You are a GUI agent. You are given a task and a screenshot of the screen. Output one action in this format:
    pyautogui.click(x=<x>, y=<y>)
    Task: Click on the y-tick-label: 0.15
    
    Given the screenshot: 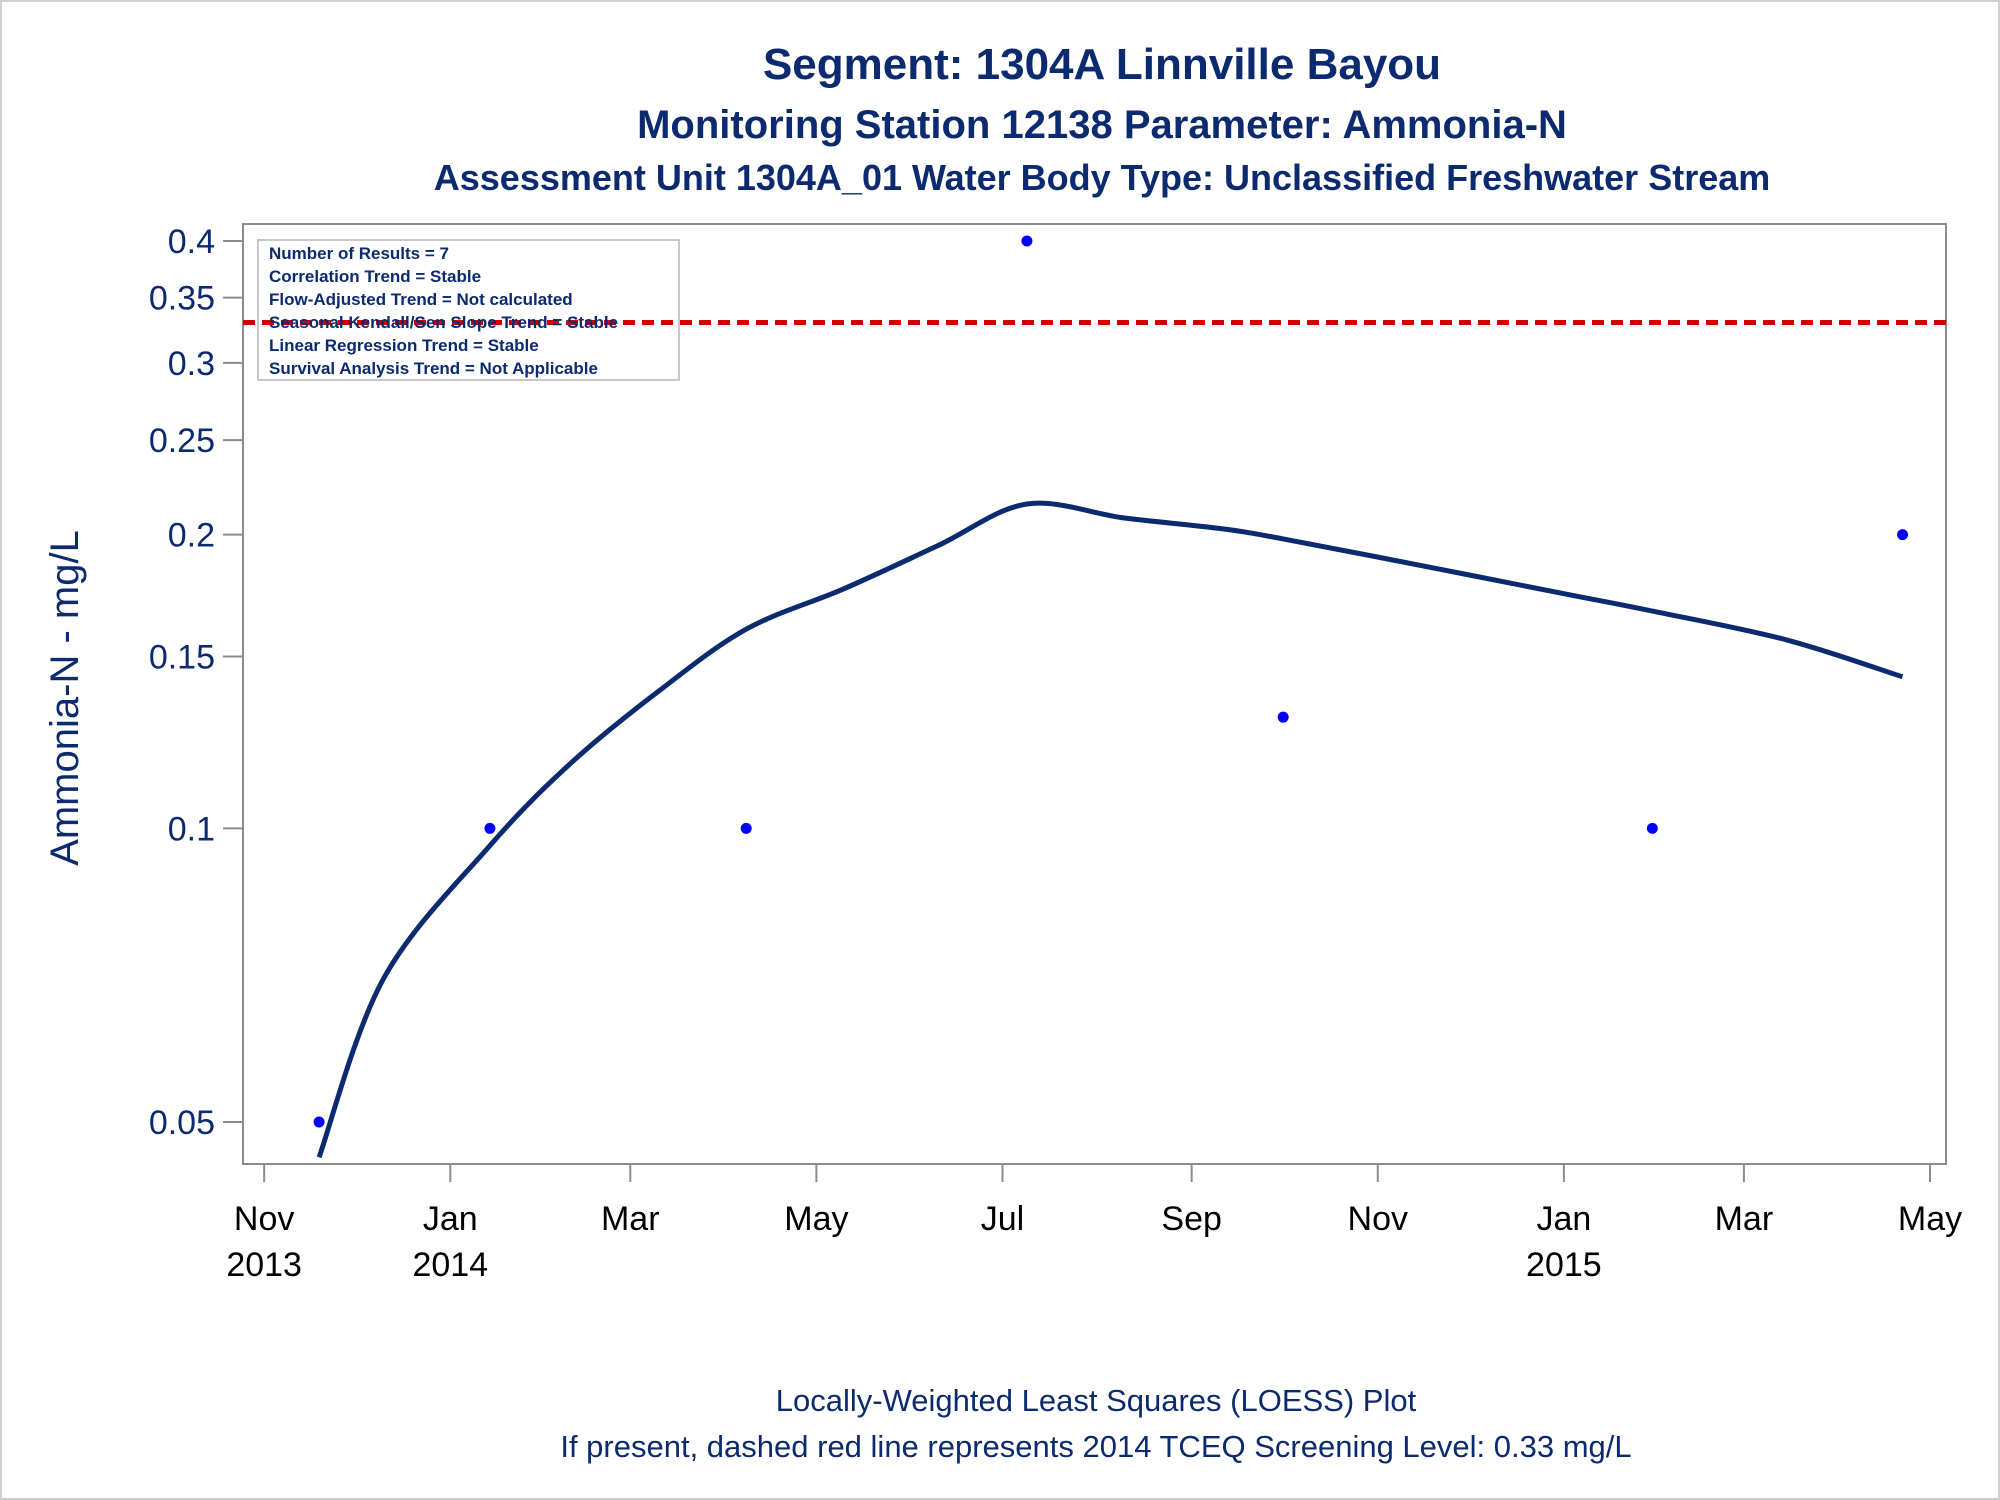 What is the action you would take?
    pyautogui.click(x=182, y=658)
    